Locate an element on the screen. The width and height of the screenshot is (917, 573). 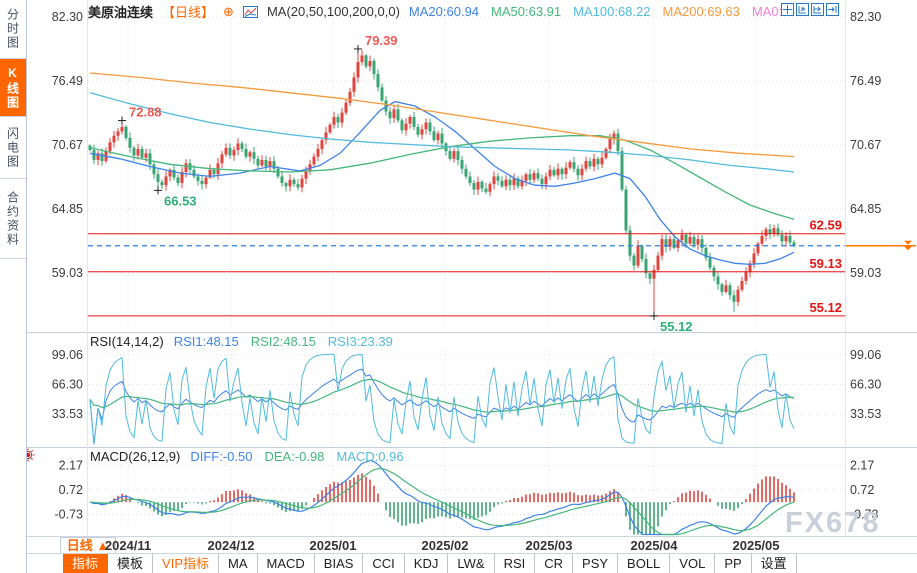
sidebar-tab-1: K线图 is located at coordinates (13, 88).